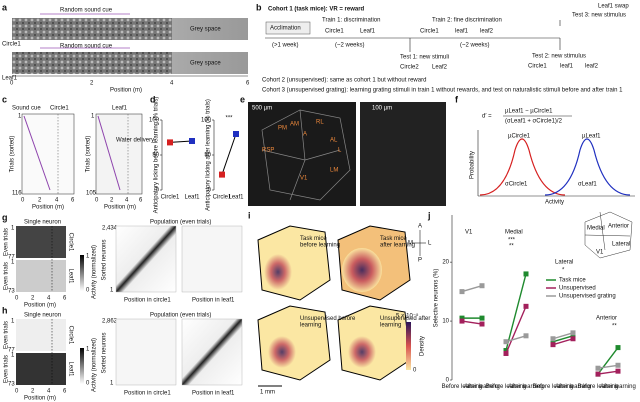 Image resolution: width=640 pixels, height=402 pixels. What do you see at coordinates (210, 191) in the screenshot?
I see `y-tick-label: 0` at bounding box center [210, 191].